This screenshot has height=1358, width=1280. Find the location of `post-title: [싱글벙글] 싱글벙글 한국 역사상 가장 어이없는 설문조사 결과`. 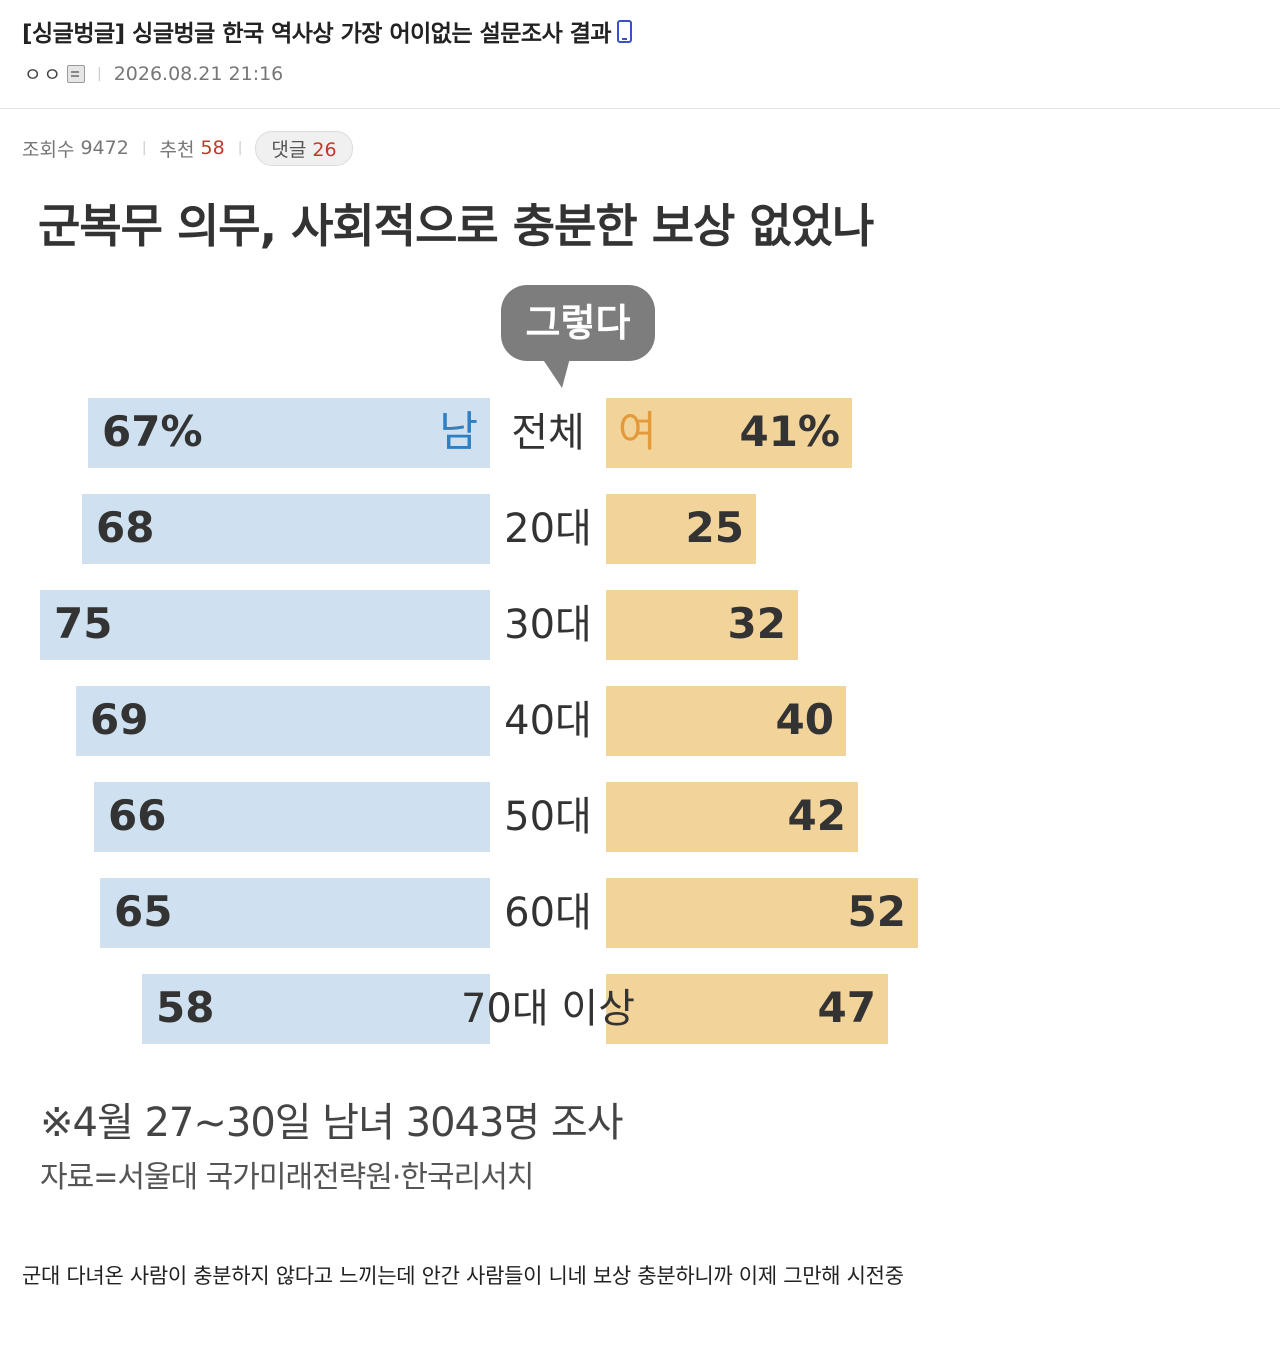

post-title: [싱글벙글] 싱글벙글 한국 역사상 가장 어이없는 설문조사 결과 is located at coordinates (327, 31).